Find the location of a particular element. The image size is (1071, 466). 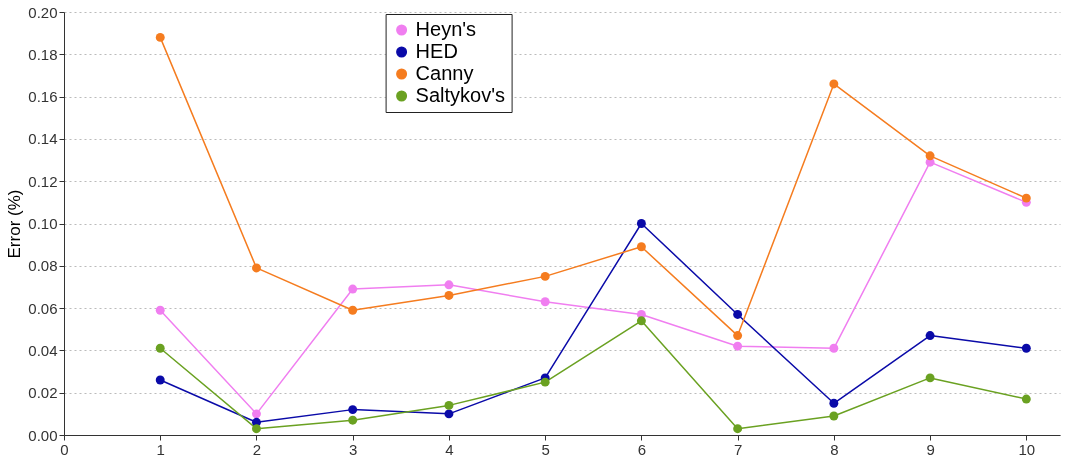

y-tick-label: 0.08 is located at coordinates (43, 266).